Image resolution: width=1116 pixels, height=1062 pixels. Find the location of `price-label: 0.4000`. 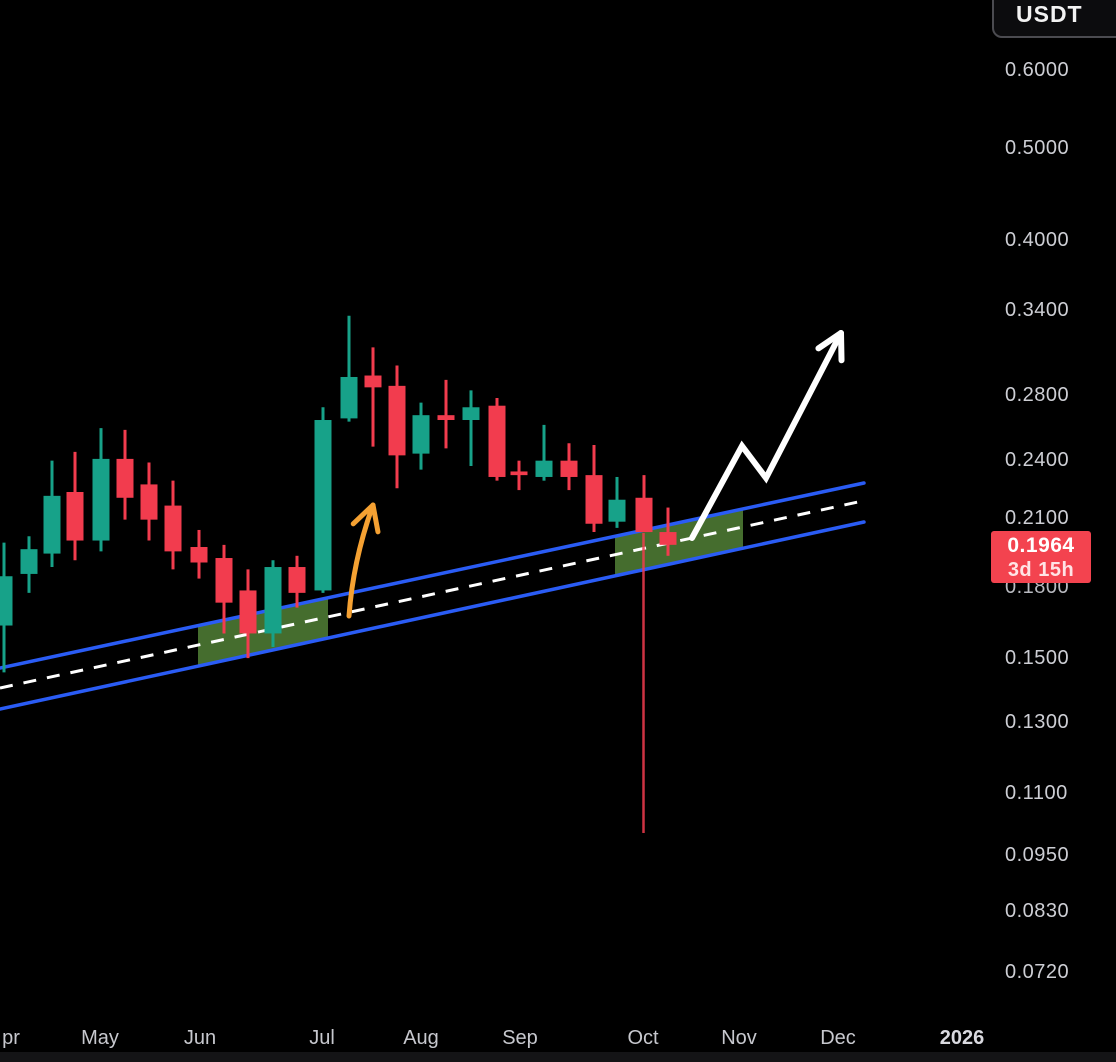

price-label: 0.4000 is located at coordinates (1037, 240).